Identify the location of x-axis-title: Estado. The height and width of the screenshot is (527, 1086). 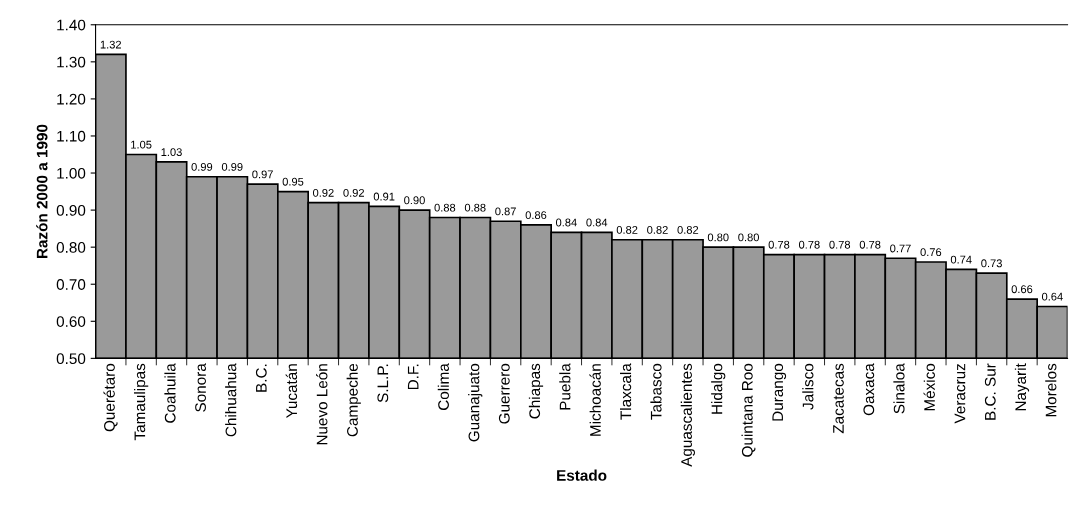
(582, 475).